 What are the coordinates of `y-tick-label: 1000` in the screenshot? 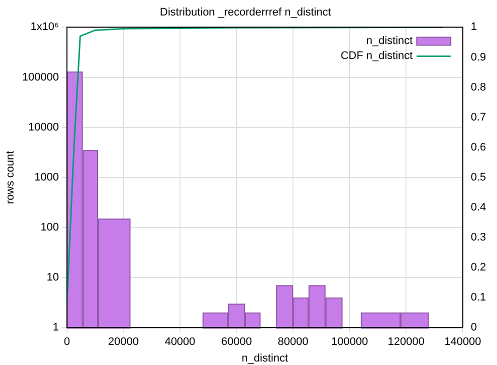 It's located at (46, 177).